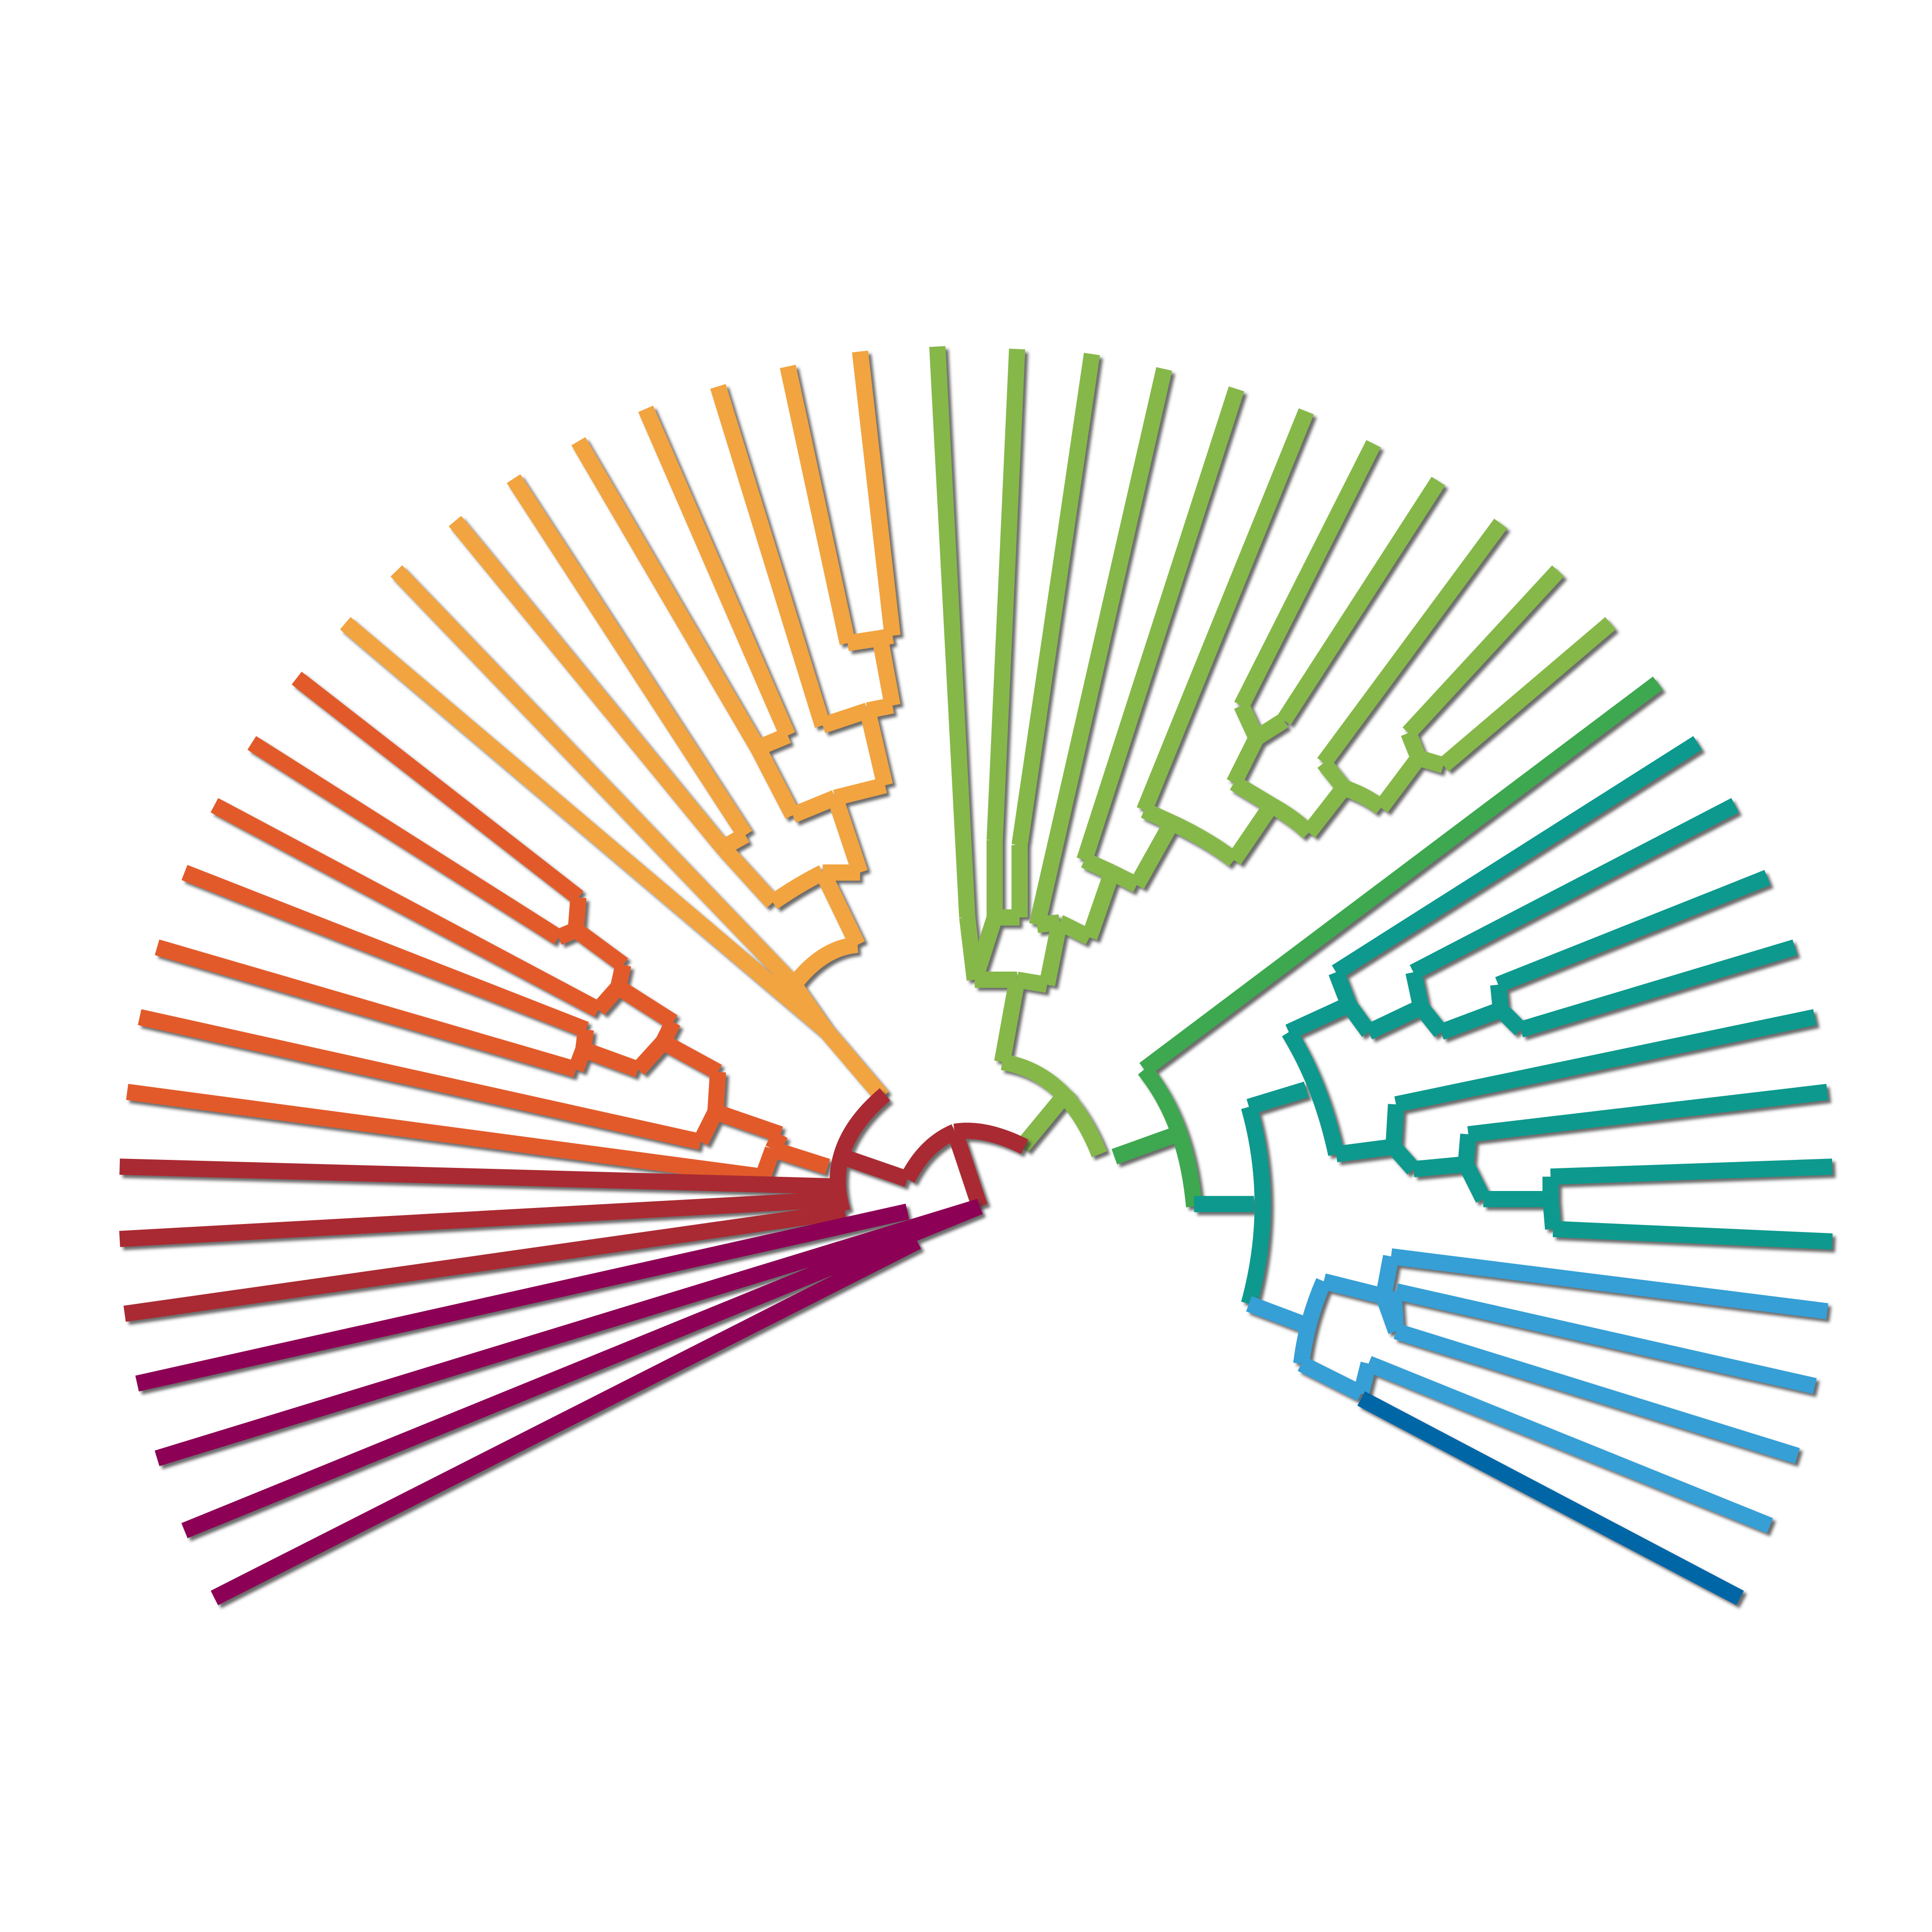  I want to click on burgundy-clade, so click(573, 1205).